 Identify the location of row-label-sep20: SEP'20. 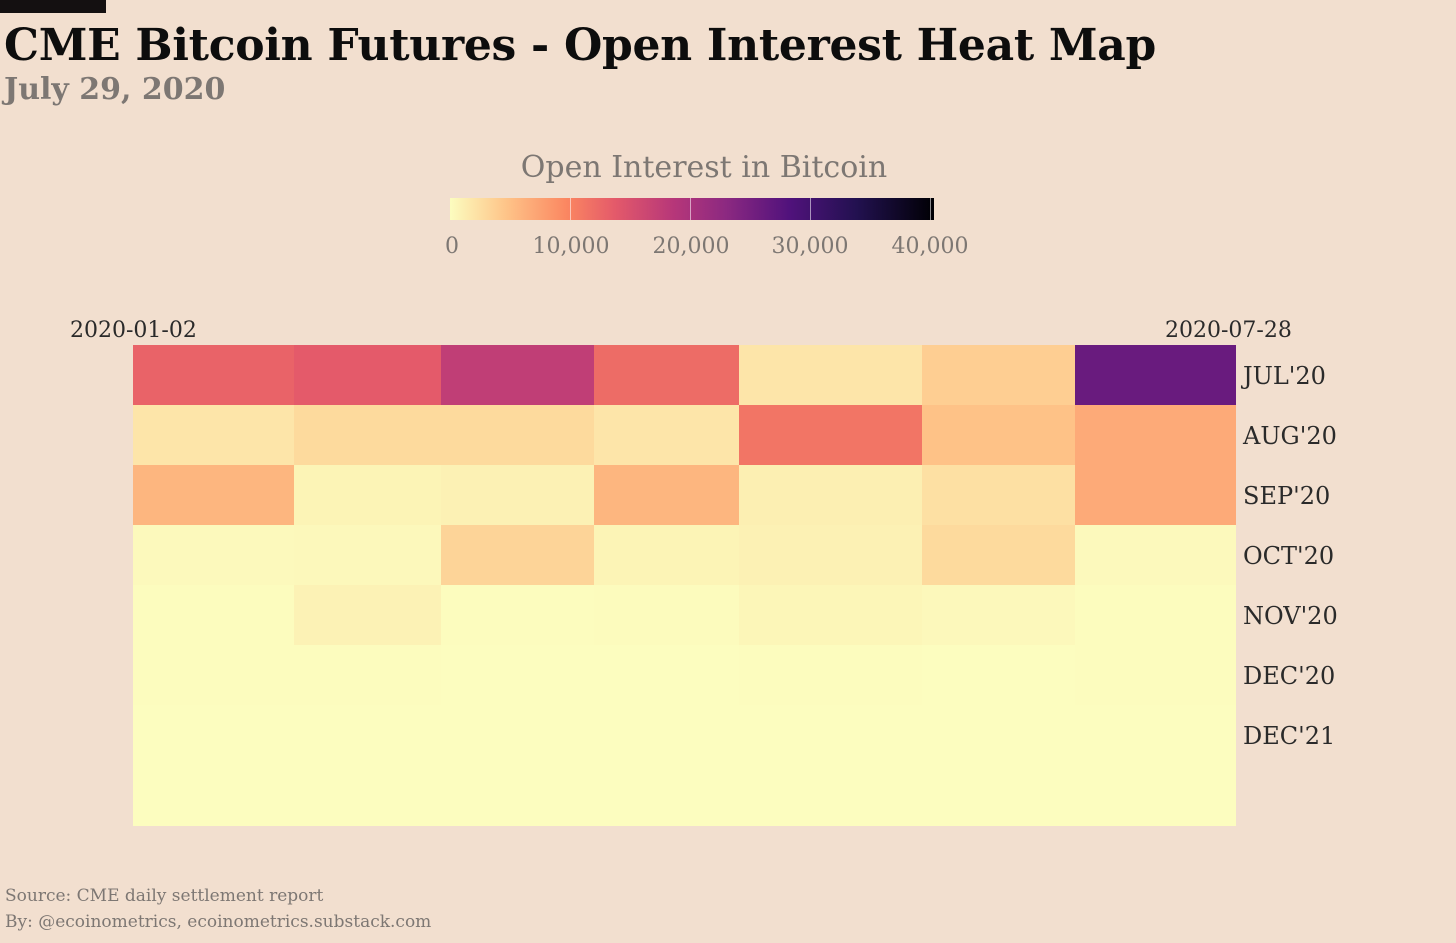
(1287, 496).